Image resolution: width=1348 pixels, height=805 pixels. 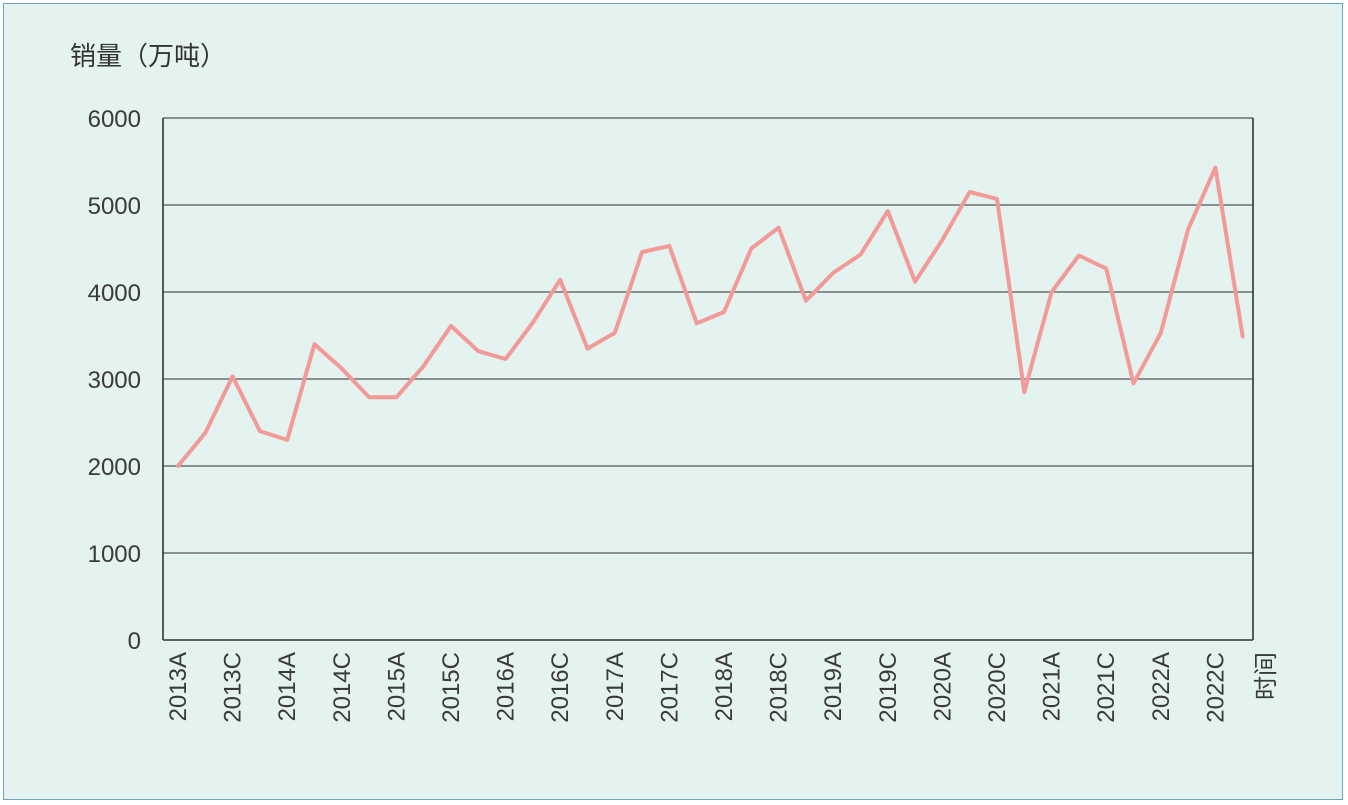 I want to click on x-tick-label: 2017A, so click(x=615, y=686).